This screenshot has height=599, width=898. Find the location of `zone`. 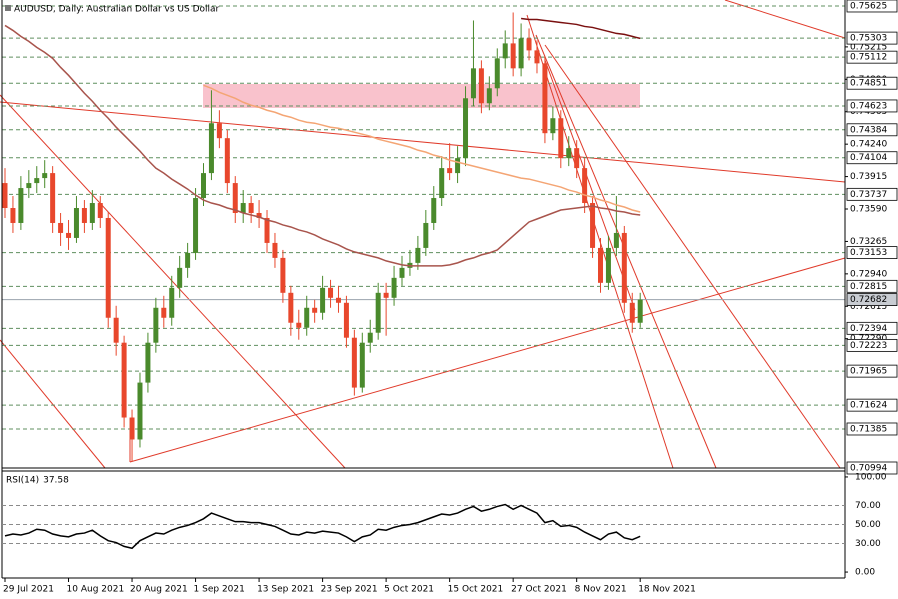

zone is located at coordinates (421, 96).